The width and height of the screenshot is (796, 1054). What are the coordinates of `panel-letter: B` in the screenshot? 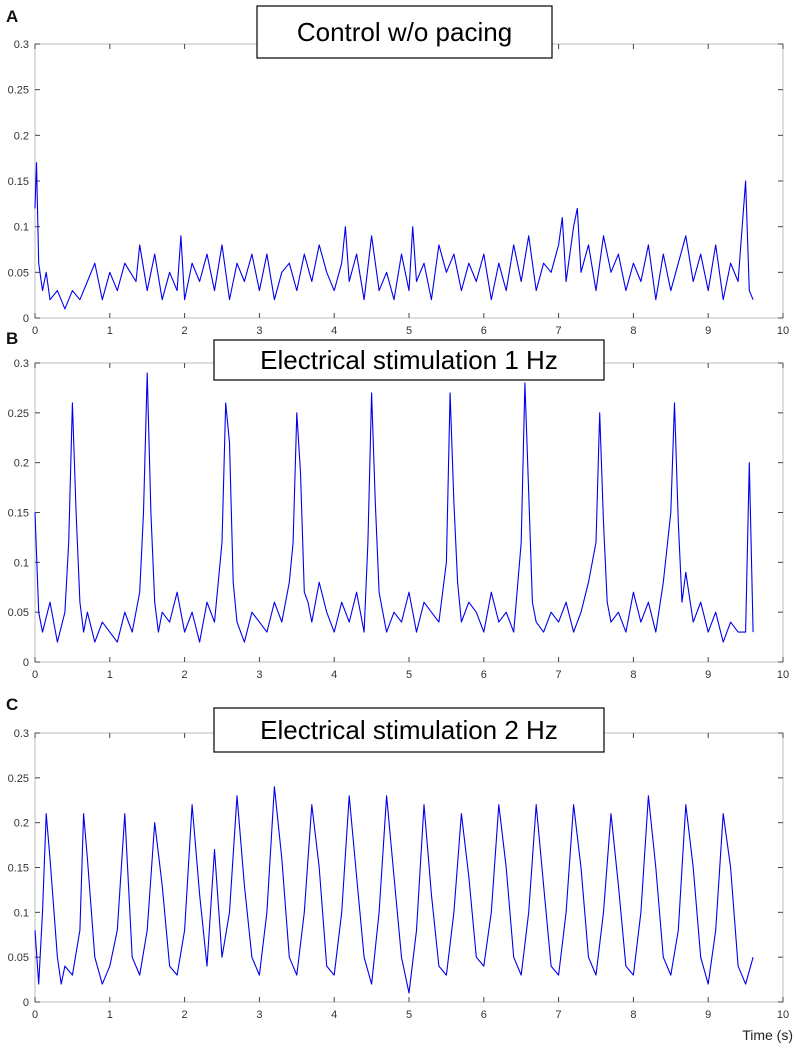 It's located at (12, 338).